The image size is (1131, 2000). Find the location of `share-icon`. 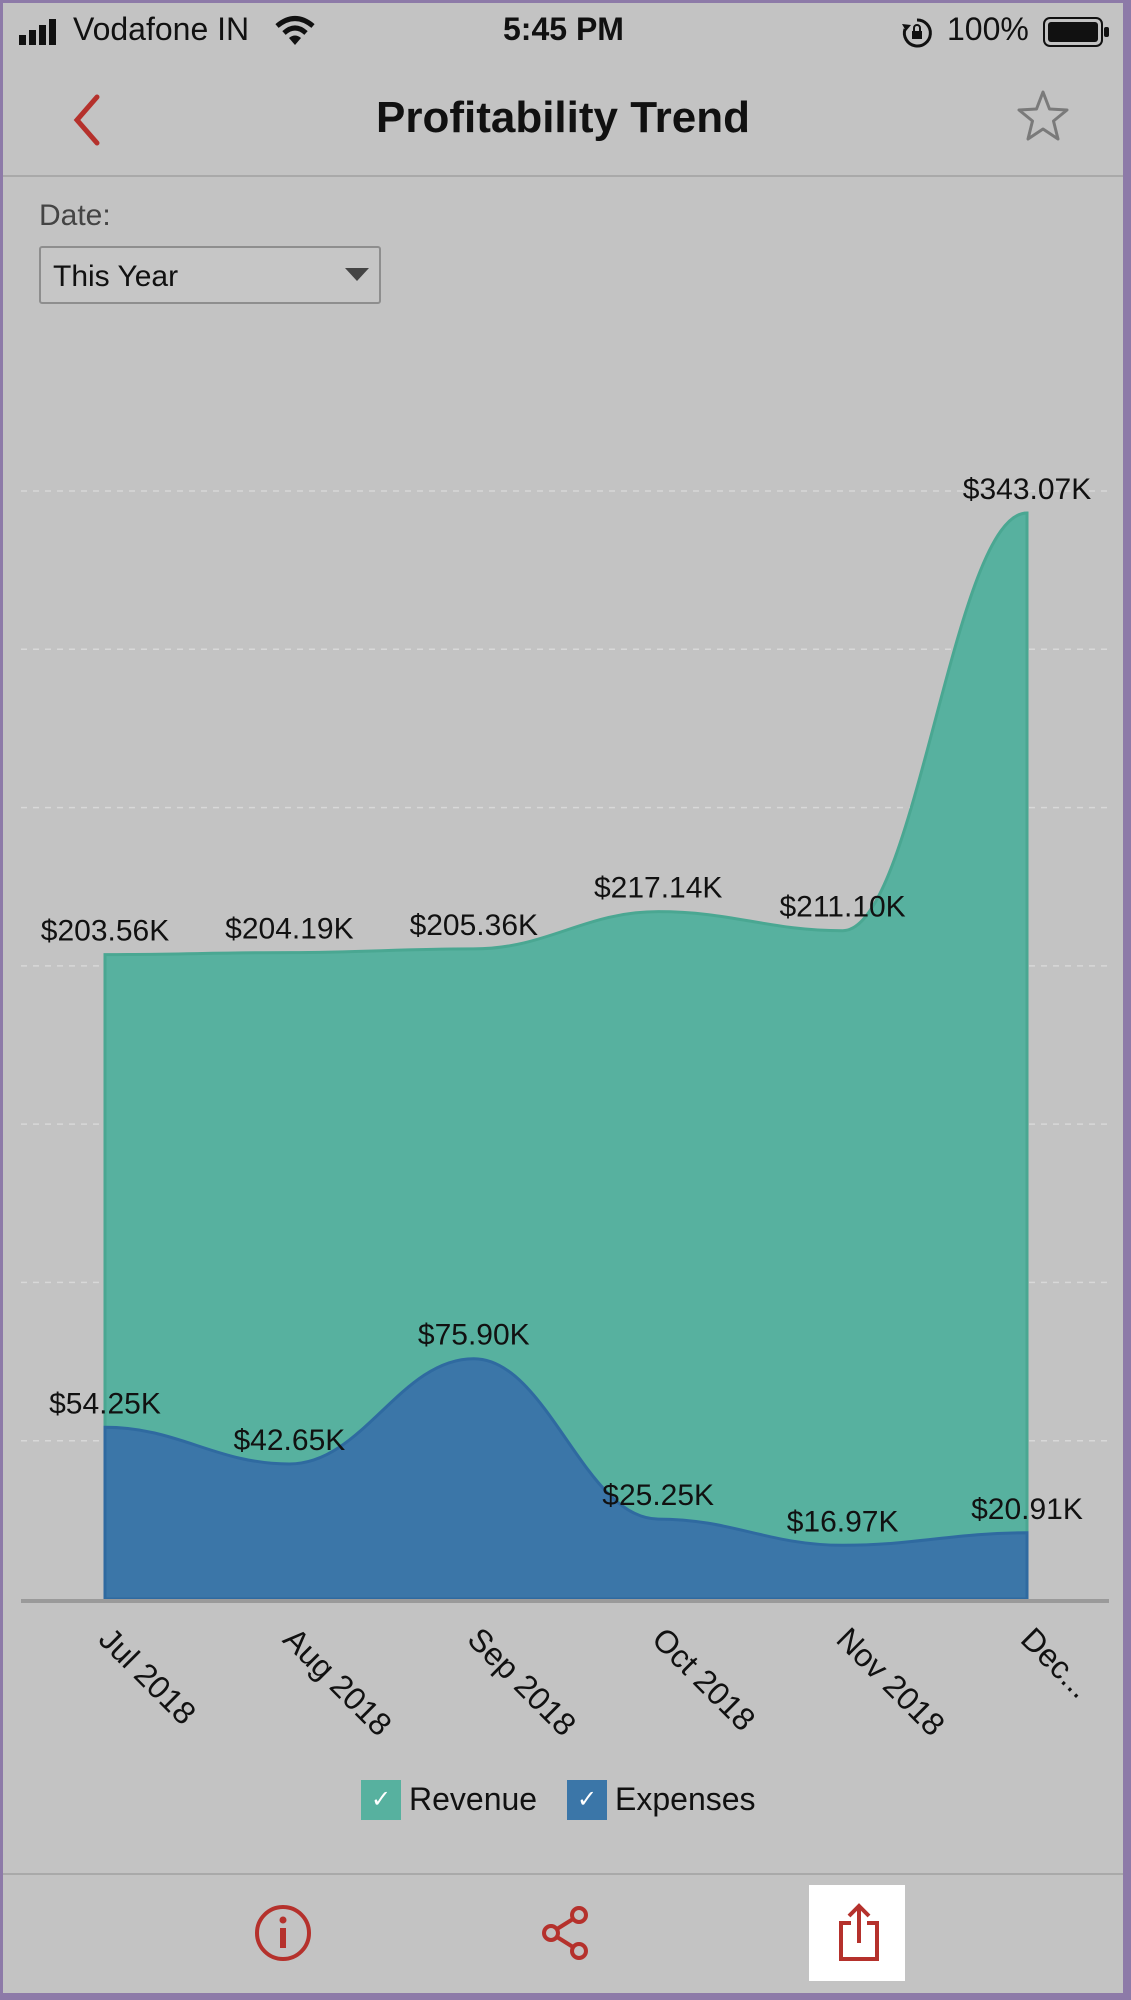

share-icon is located at coordinates (565, 1933).